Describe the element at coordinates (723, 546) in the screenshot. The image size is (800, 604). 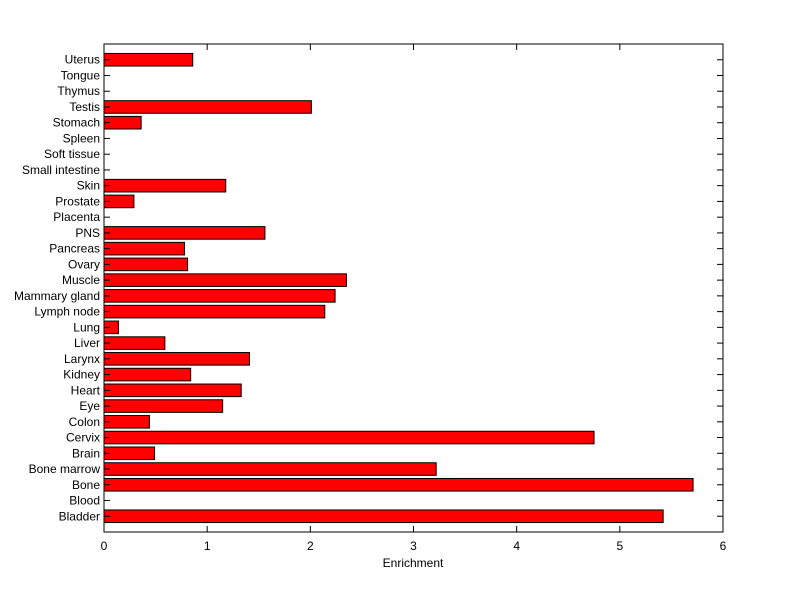
I see `x-tick-label: 6` at that location.